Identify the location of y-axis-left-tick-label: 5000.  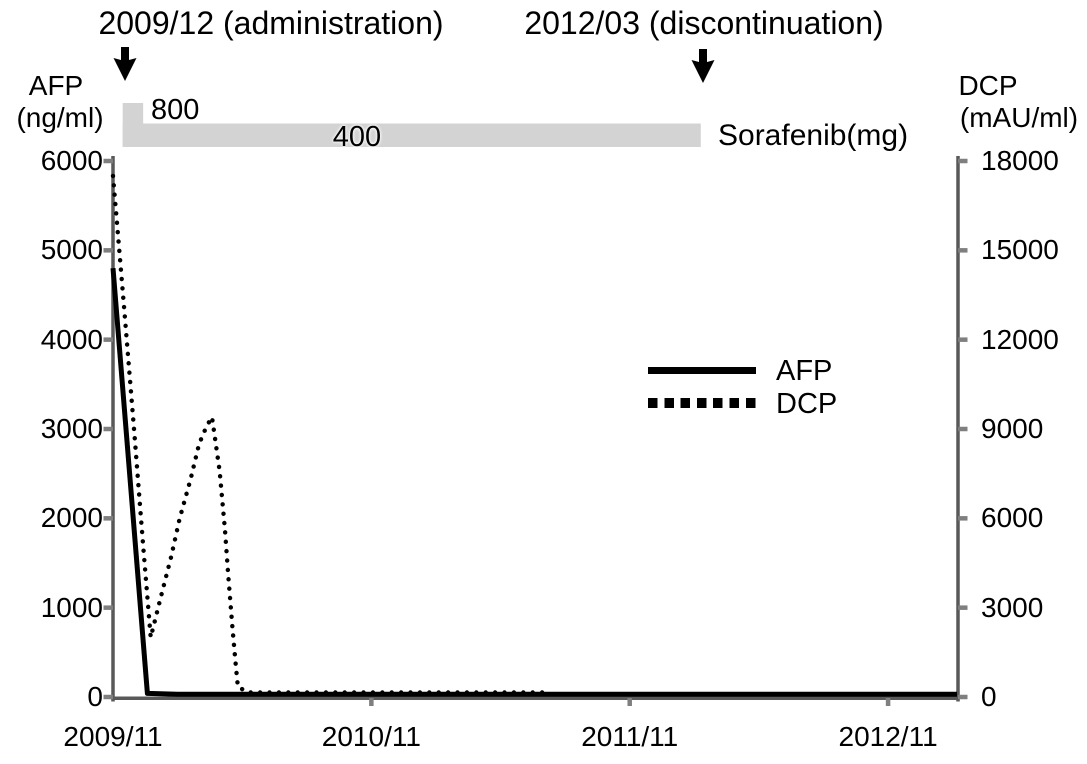
(71, 250).